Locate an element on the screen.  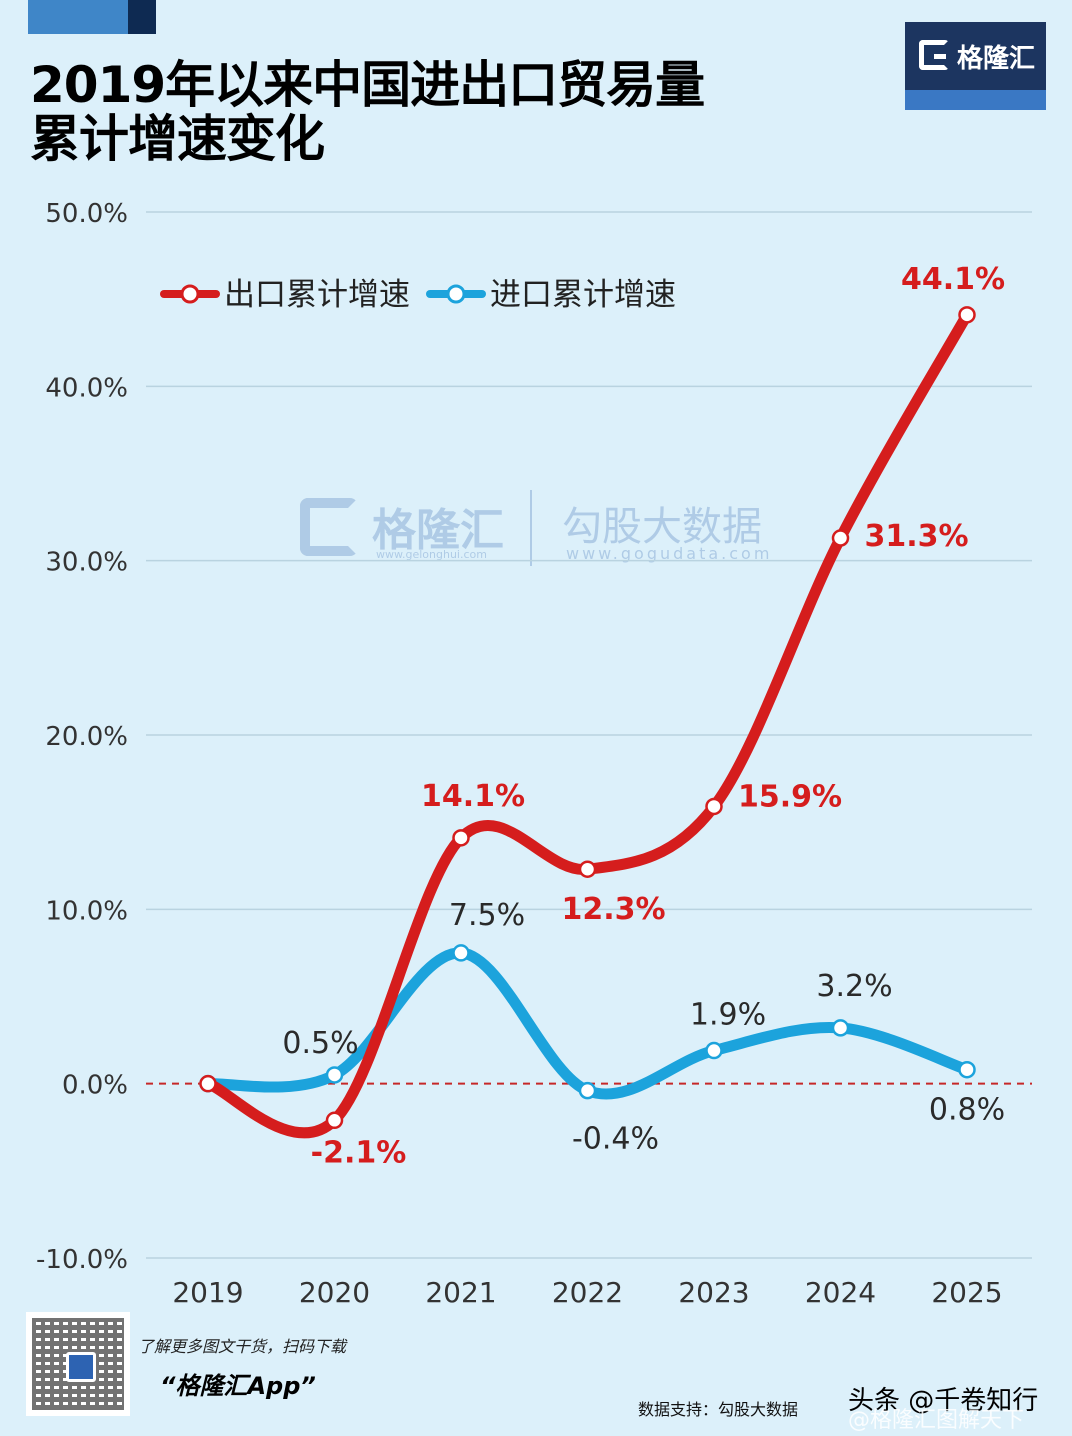
y-tick-label: 40.0% is located at coordinates (86, 388).